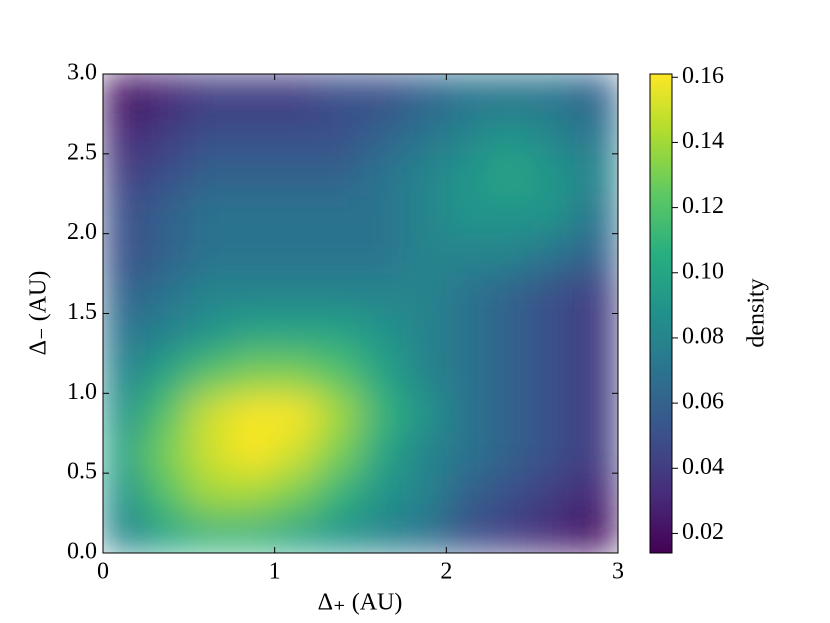 The width and height of the screenshot is (830, 623). What do you see at coordinates (703, 467) in the screenshot?
I see `colorbar-tick-label: 0.04` at bounding box center [703, 467].